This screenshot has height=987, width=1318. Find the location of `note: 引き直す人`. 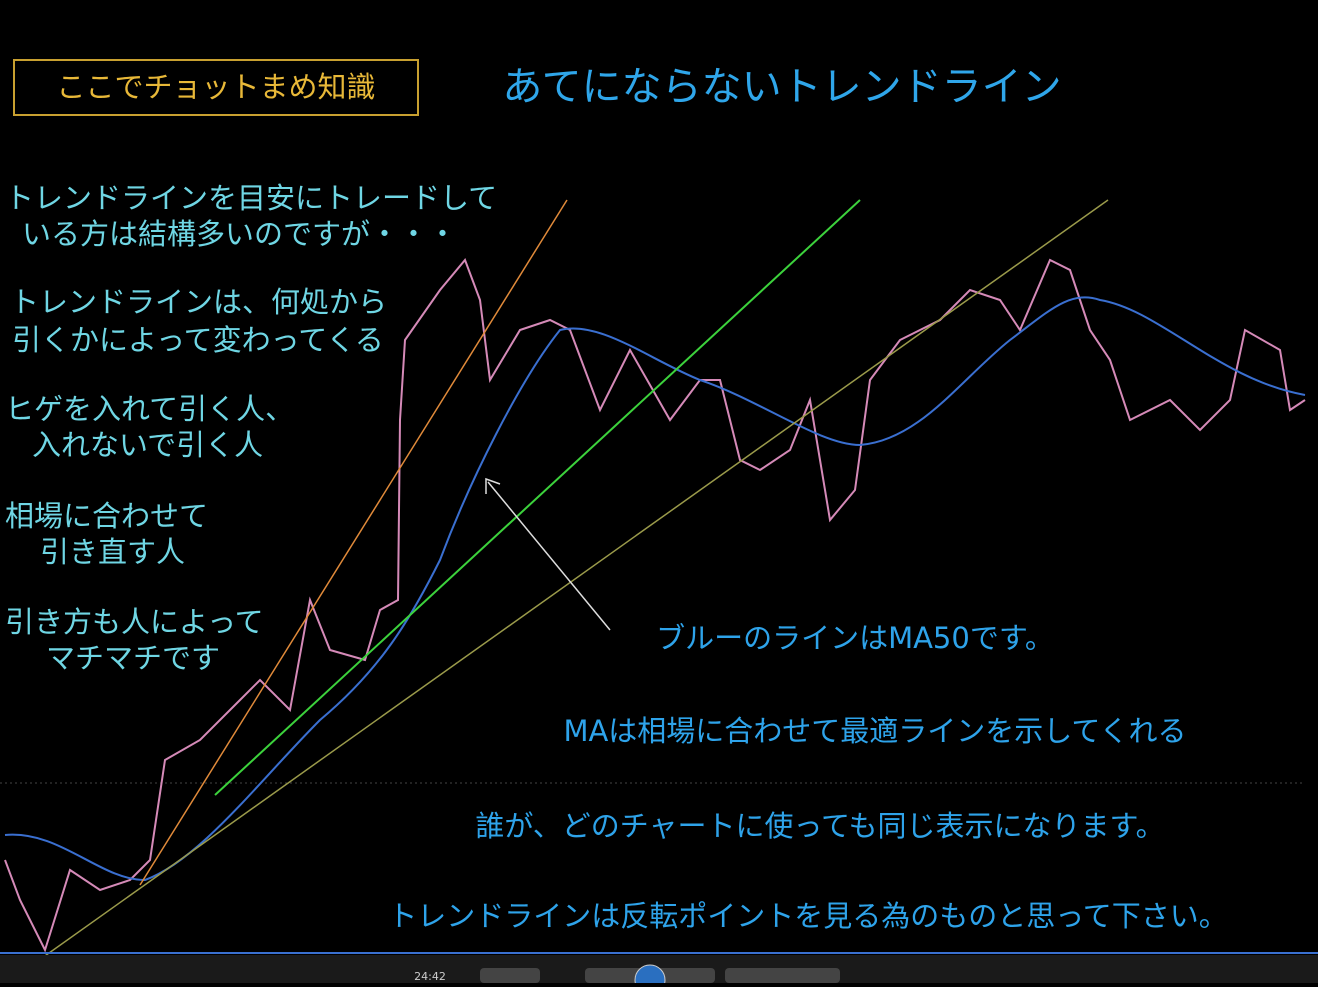

note: 引き直す人 is located at coordinates (112, 552).